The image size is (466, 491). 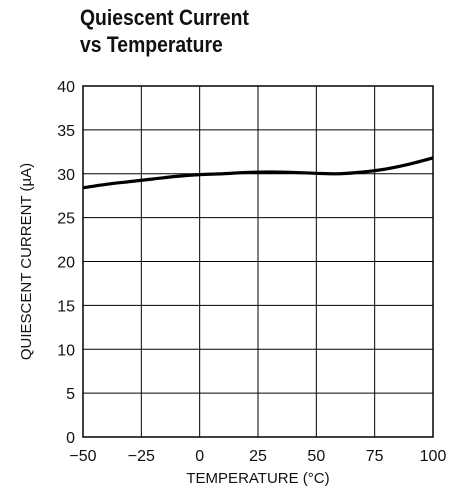 I want to click on y-tick-label-7: 35, so click(x=66, y=131).